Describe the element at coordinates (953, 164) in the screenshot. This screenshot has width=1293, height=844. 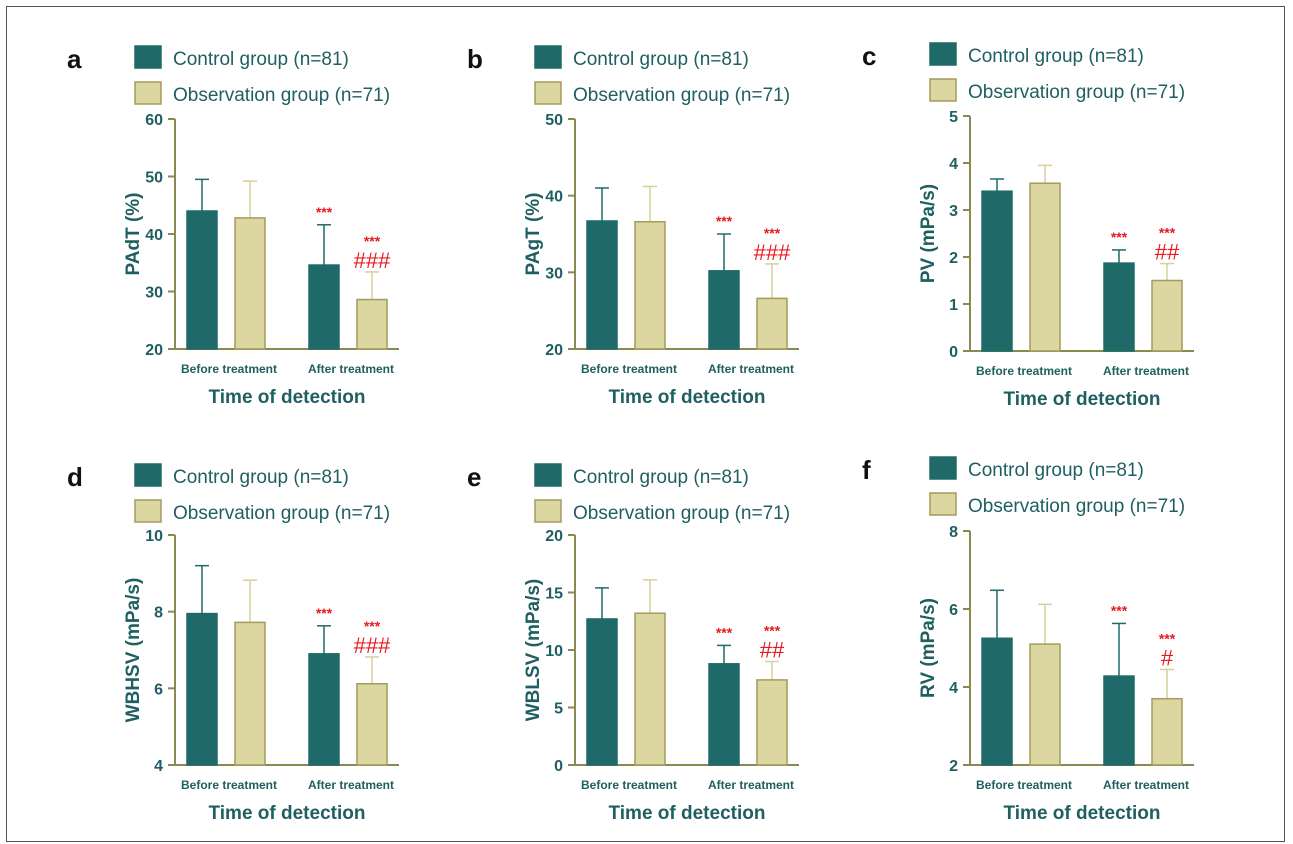
I see `y-tick-label: 4` at that location.